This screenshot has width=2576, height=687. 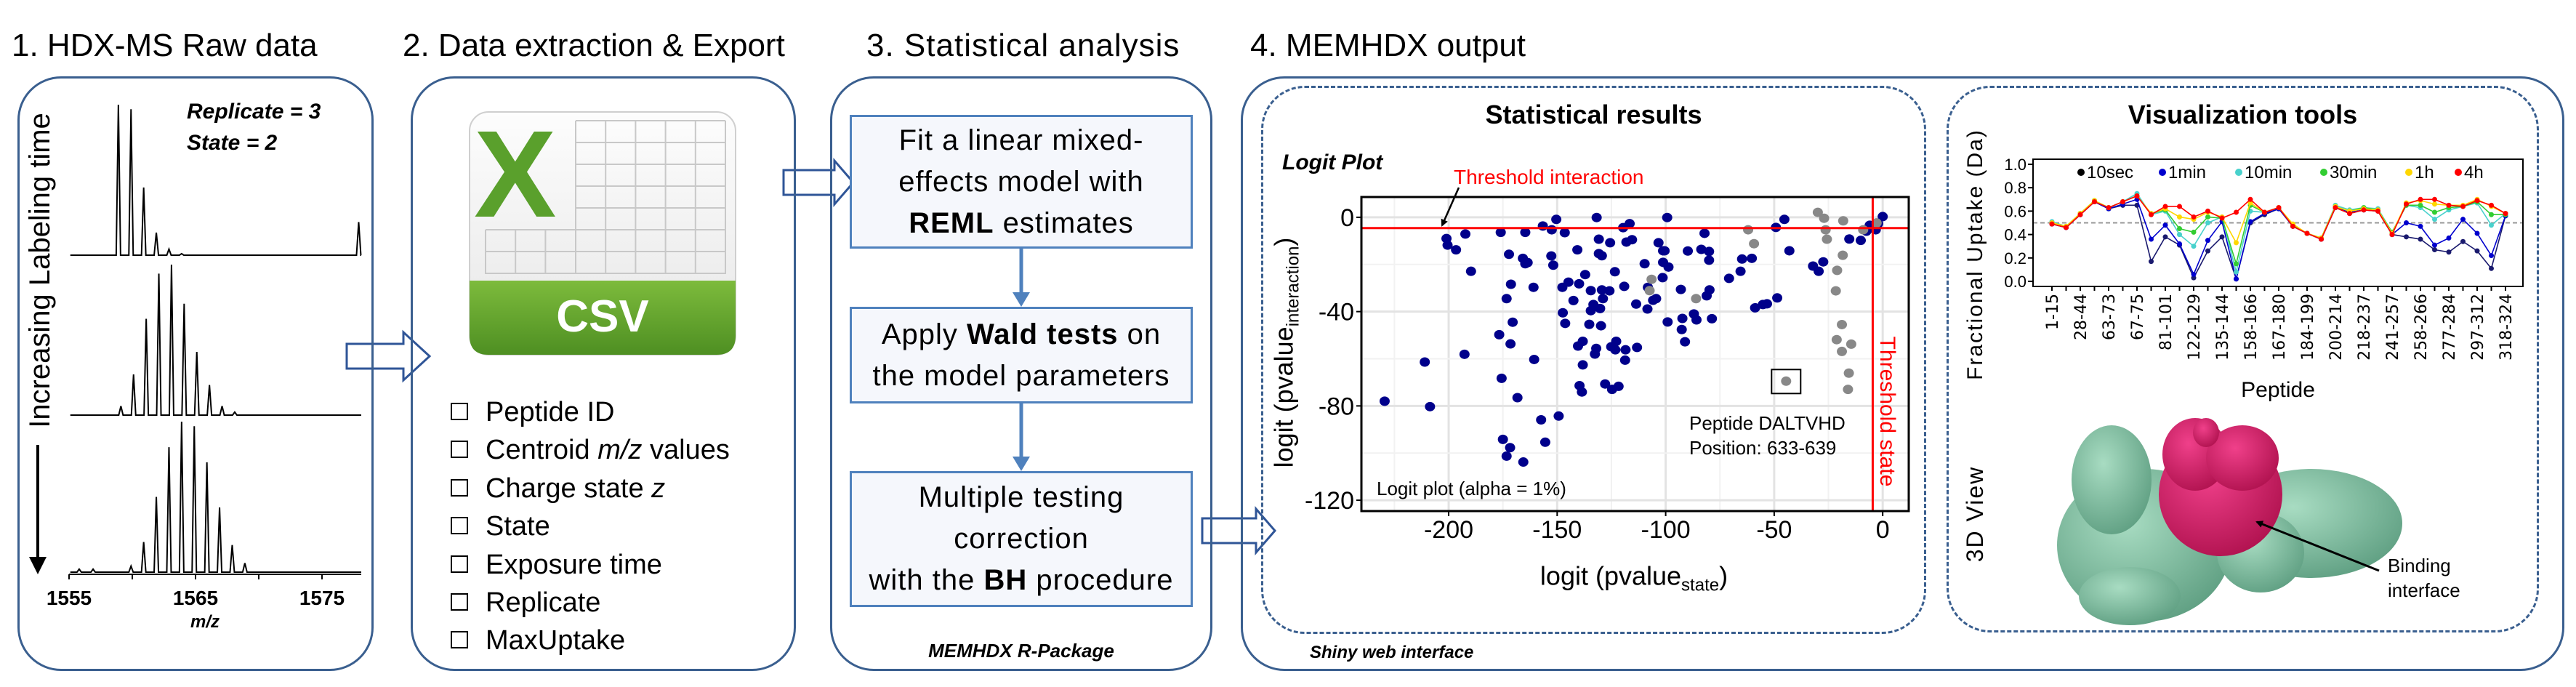 I want to click on list-item-charge-state: Charge state z, so click(x=558, y=488).